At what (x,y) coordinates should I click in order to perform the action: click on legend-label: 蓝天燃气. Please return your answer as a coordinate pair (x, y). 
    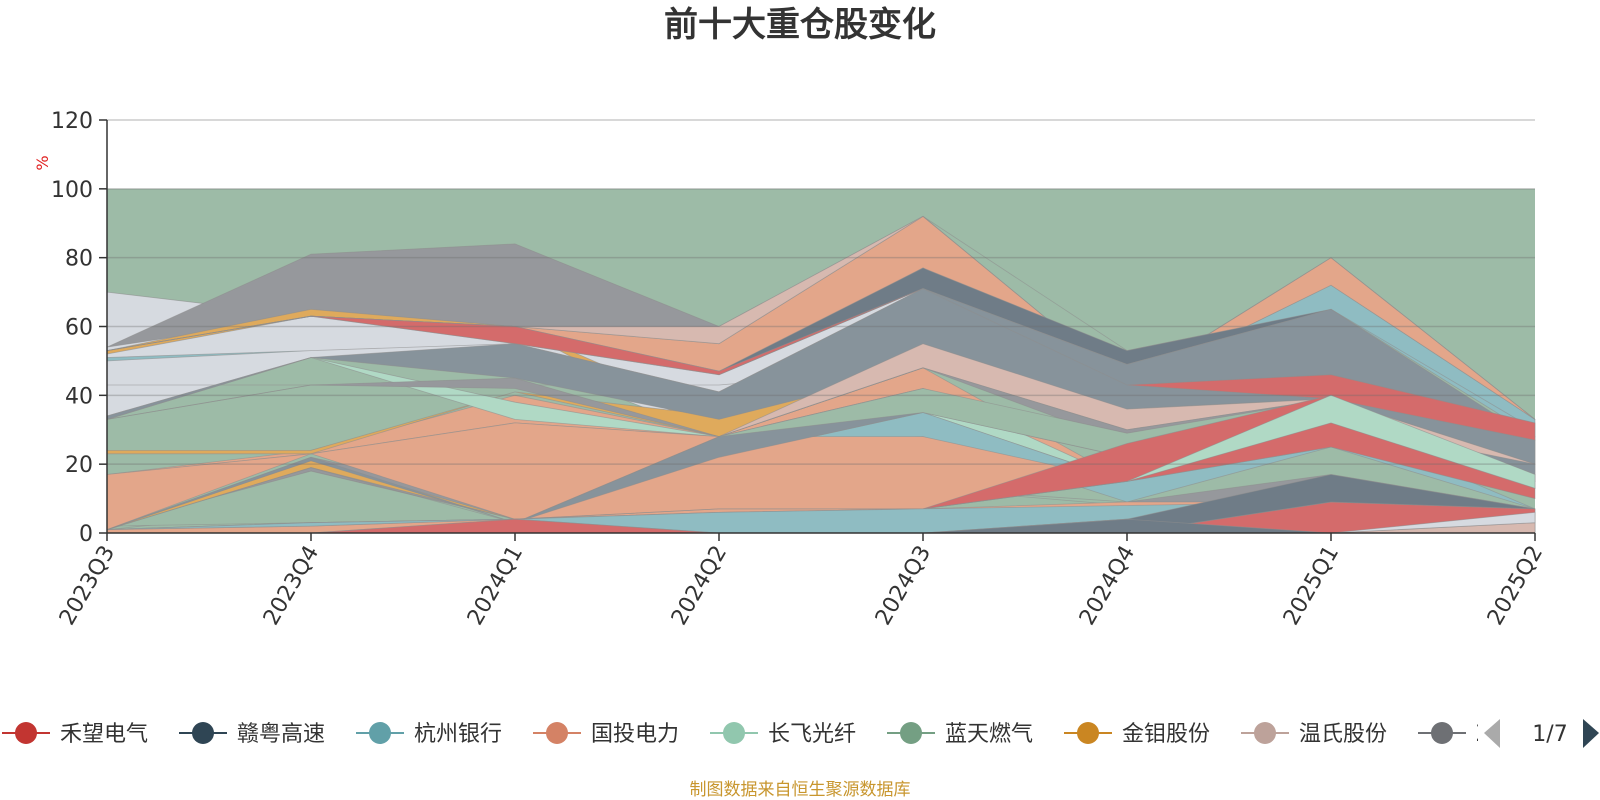
    Looking at the image, I should click on (989, 734).